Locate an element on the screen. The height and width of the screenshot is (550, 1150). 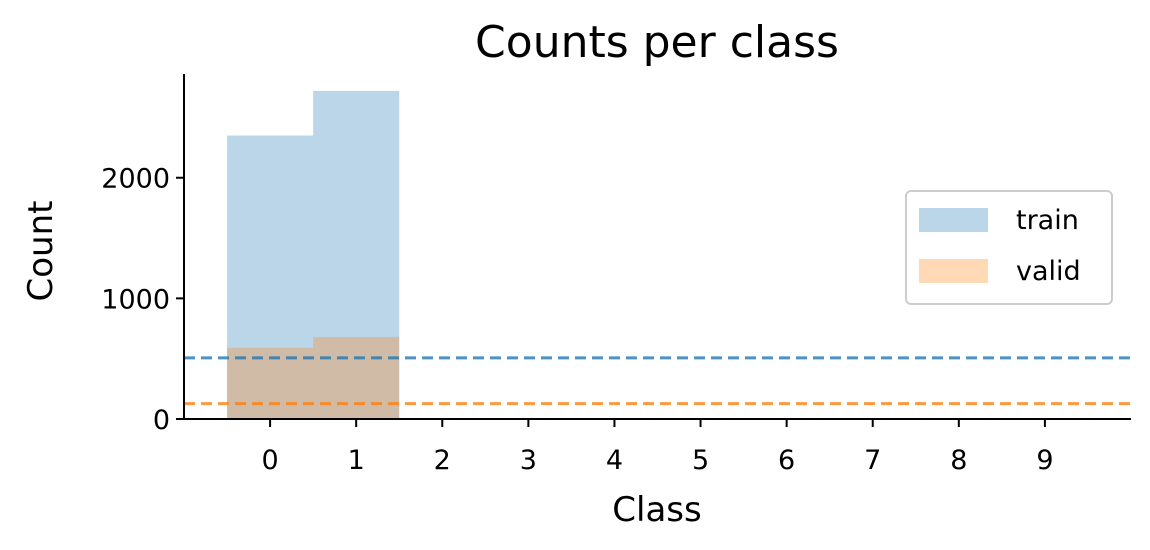
x-tick-label-4: 4 is located at coordinates (614, 460).